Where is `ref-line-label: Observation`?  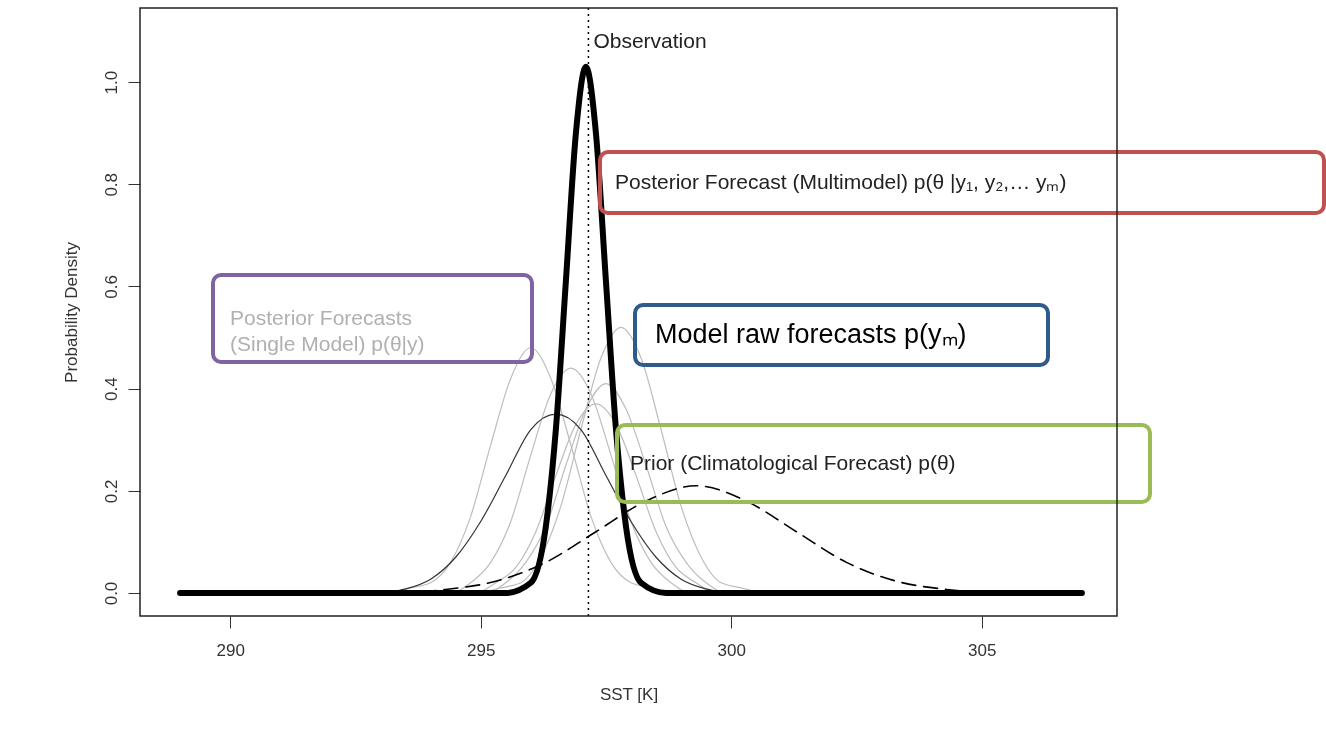 ref-line-label: Observation is located at coordinates (650, 40).